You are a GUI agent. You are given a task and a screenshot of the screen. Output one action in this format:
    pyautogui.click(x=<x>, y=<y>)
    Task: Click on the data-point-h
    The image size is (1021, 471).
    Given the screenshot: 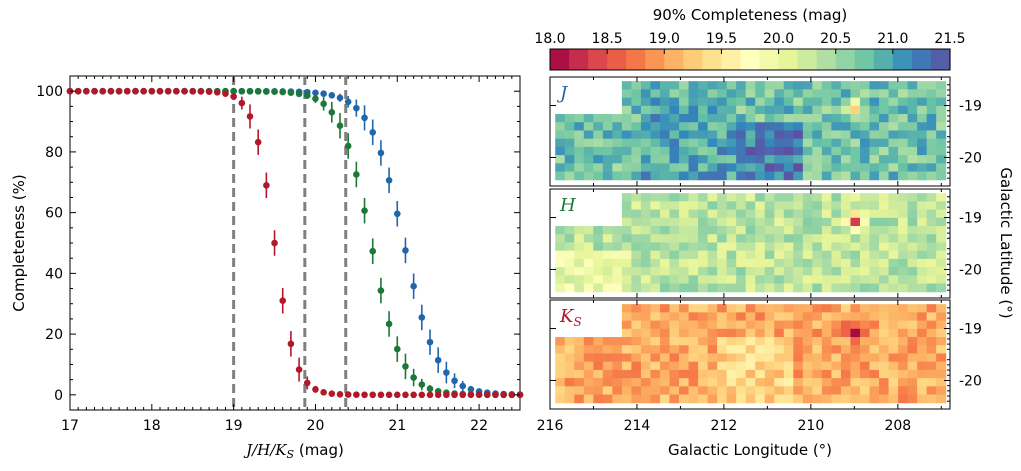 What is the action you would take?
    pyautogui.click(x=315, y=98)
    